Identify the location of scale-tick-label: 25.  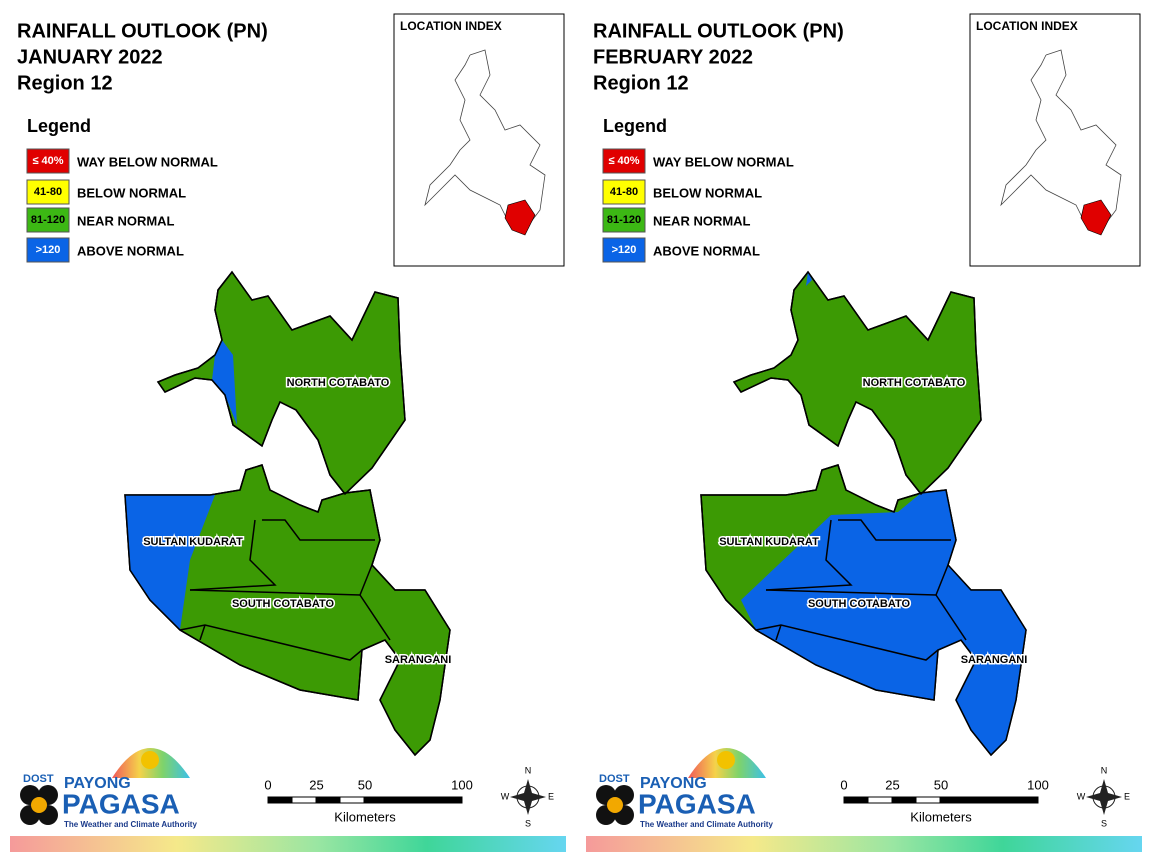
(316, 784).